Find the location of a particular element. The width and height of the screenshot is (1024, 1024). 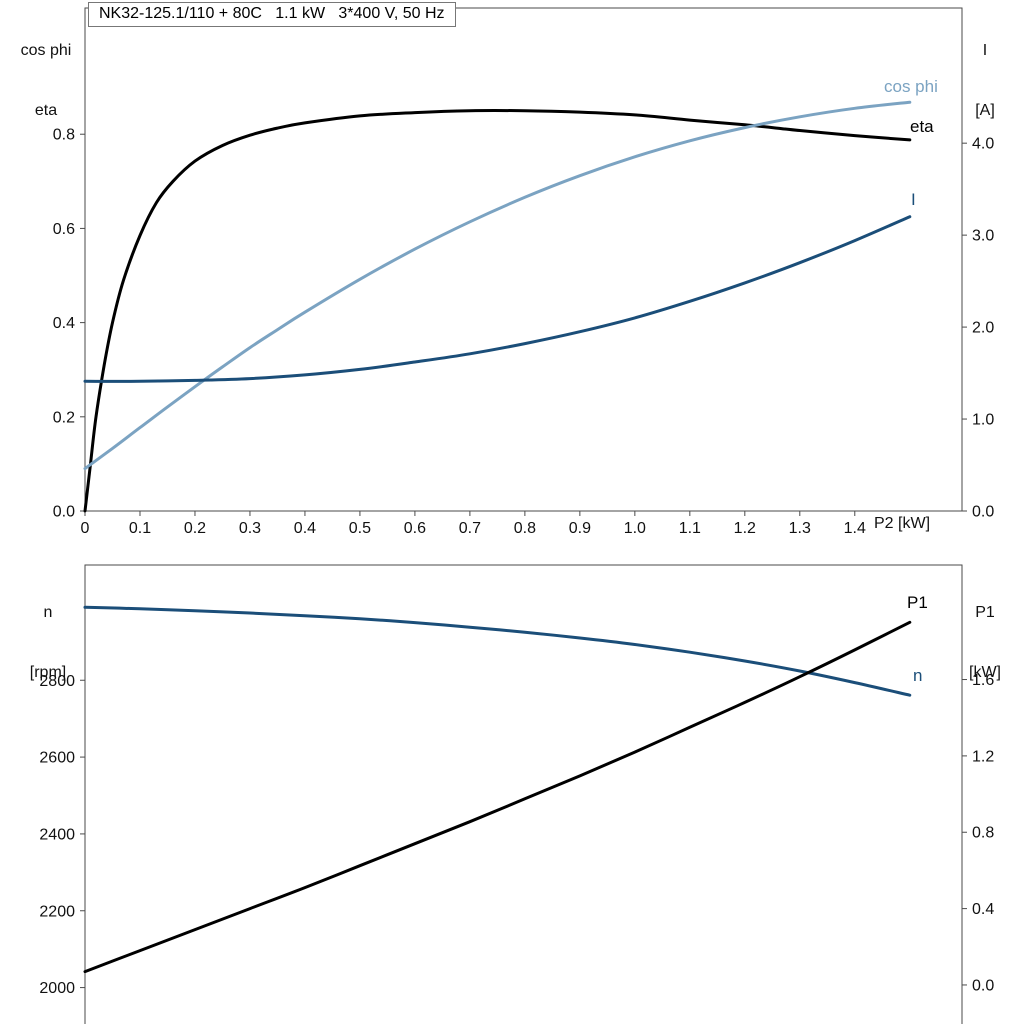

curve-label-cos-phi: cos phi is located at coordinates (911, 86).